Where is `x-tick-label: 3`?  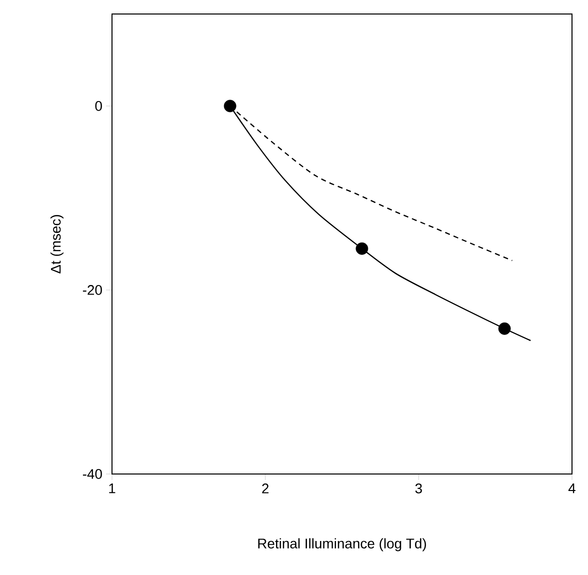
x-tick-label: 3 is located at coordinates (418, 489).